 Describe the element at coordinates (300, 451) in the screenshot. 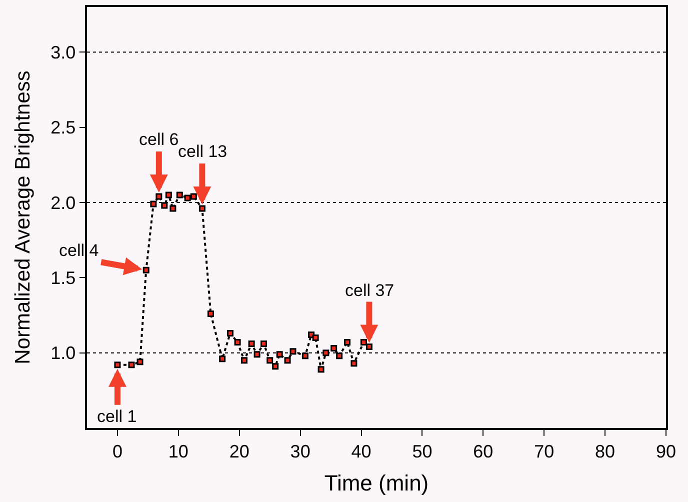

I see `x-tick-label: 30` at that location.